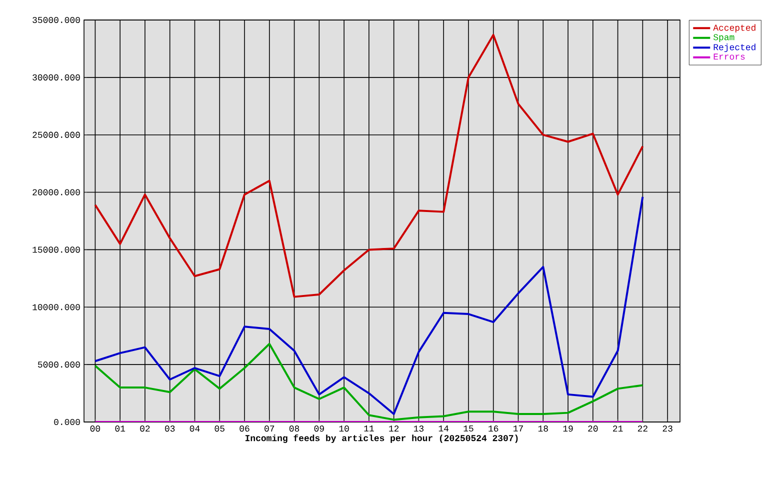  What do you see at coordinates (369, 429) in the screenshot?
I see `x-tick-label: 11` at bounding box center [369, 429].